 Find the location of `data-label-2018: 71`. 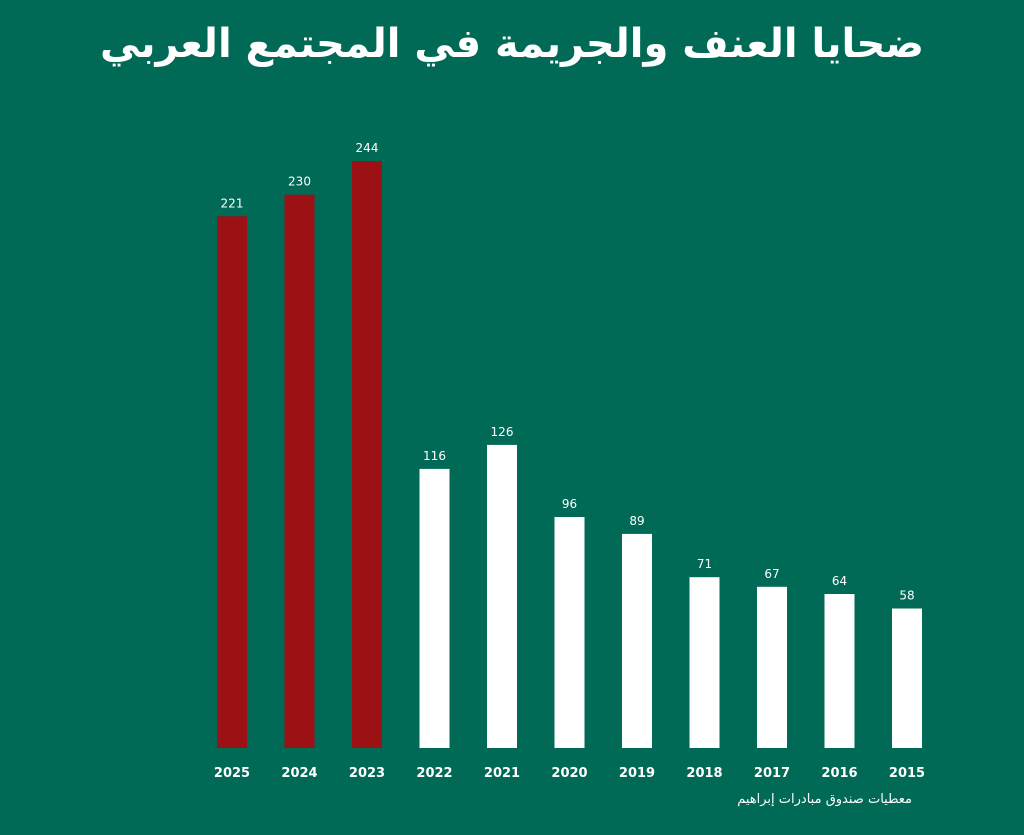

data-label-2018: 71 is located at coordinates (704, 564).